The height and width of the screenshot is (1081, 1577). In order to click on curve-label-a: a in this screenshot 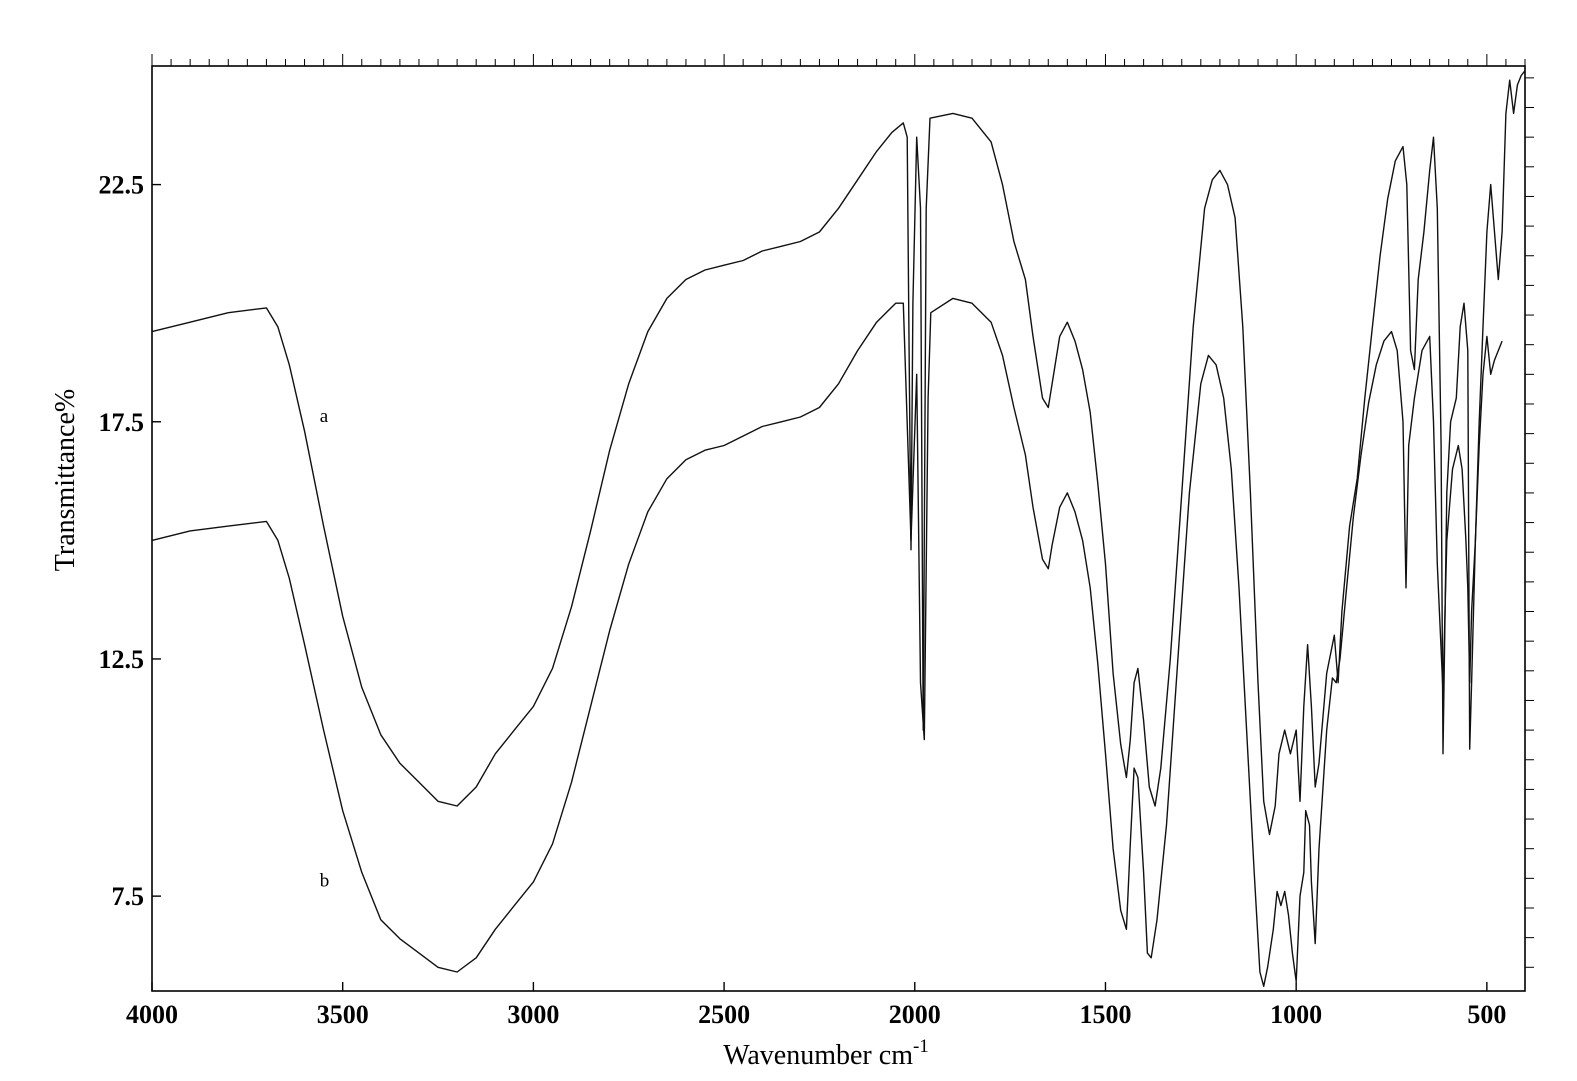, I will do `click(324, 416)`.